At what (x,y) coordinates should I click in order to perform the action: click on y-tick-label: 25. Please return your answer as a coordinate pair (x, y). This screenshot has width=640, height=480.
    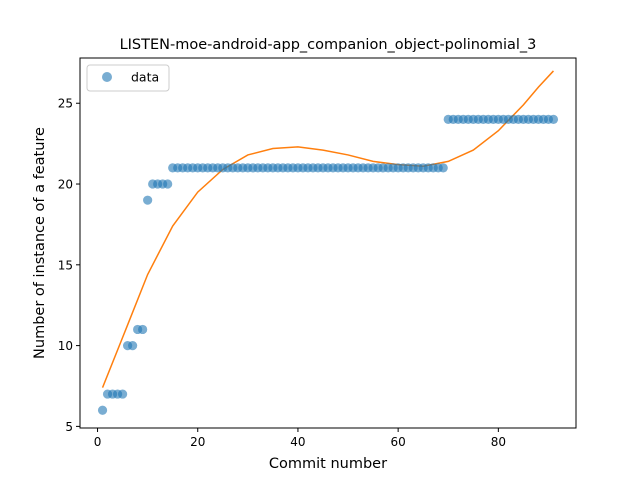
    Looking at the image, I should click on (65, 104).